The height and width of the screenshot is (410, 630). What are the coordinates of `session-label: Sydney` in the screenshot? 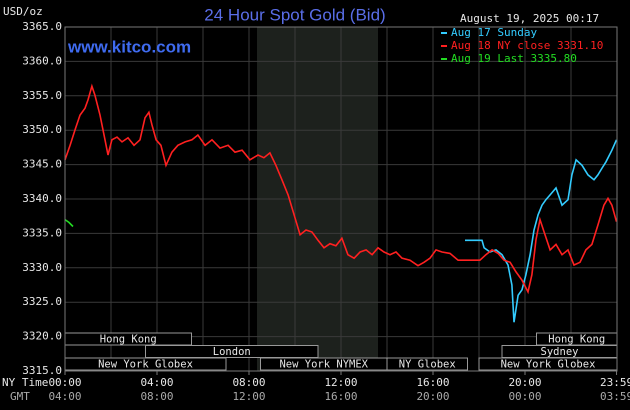 It's located at (560, 352).